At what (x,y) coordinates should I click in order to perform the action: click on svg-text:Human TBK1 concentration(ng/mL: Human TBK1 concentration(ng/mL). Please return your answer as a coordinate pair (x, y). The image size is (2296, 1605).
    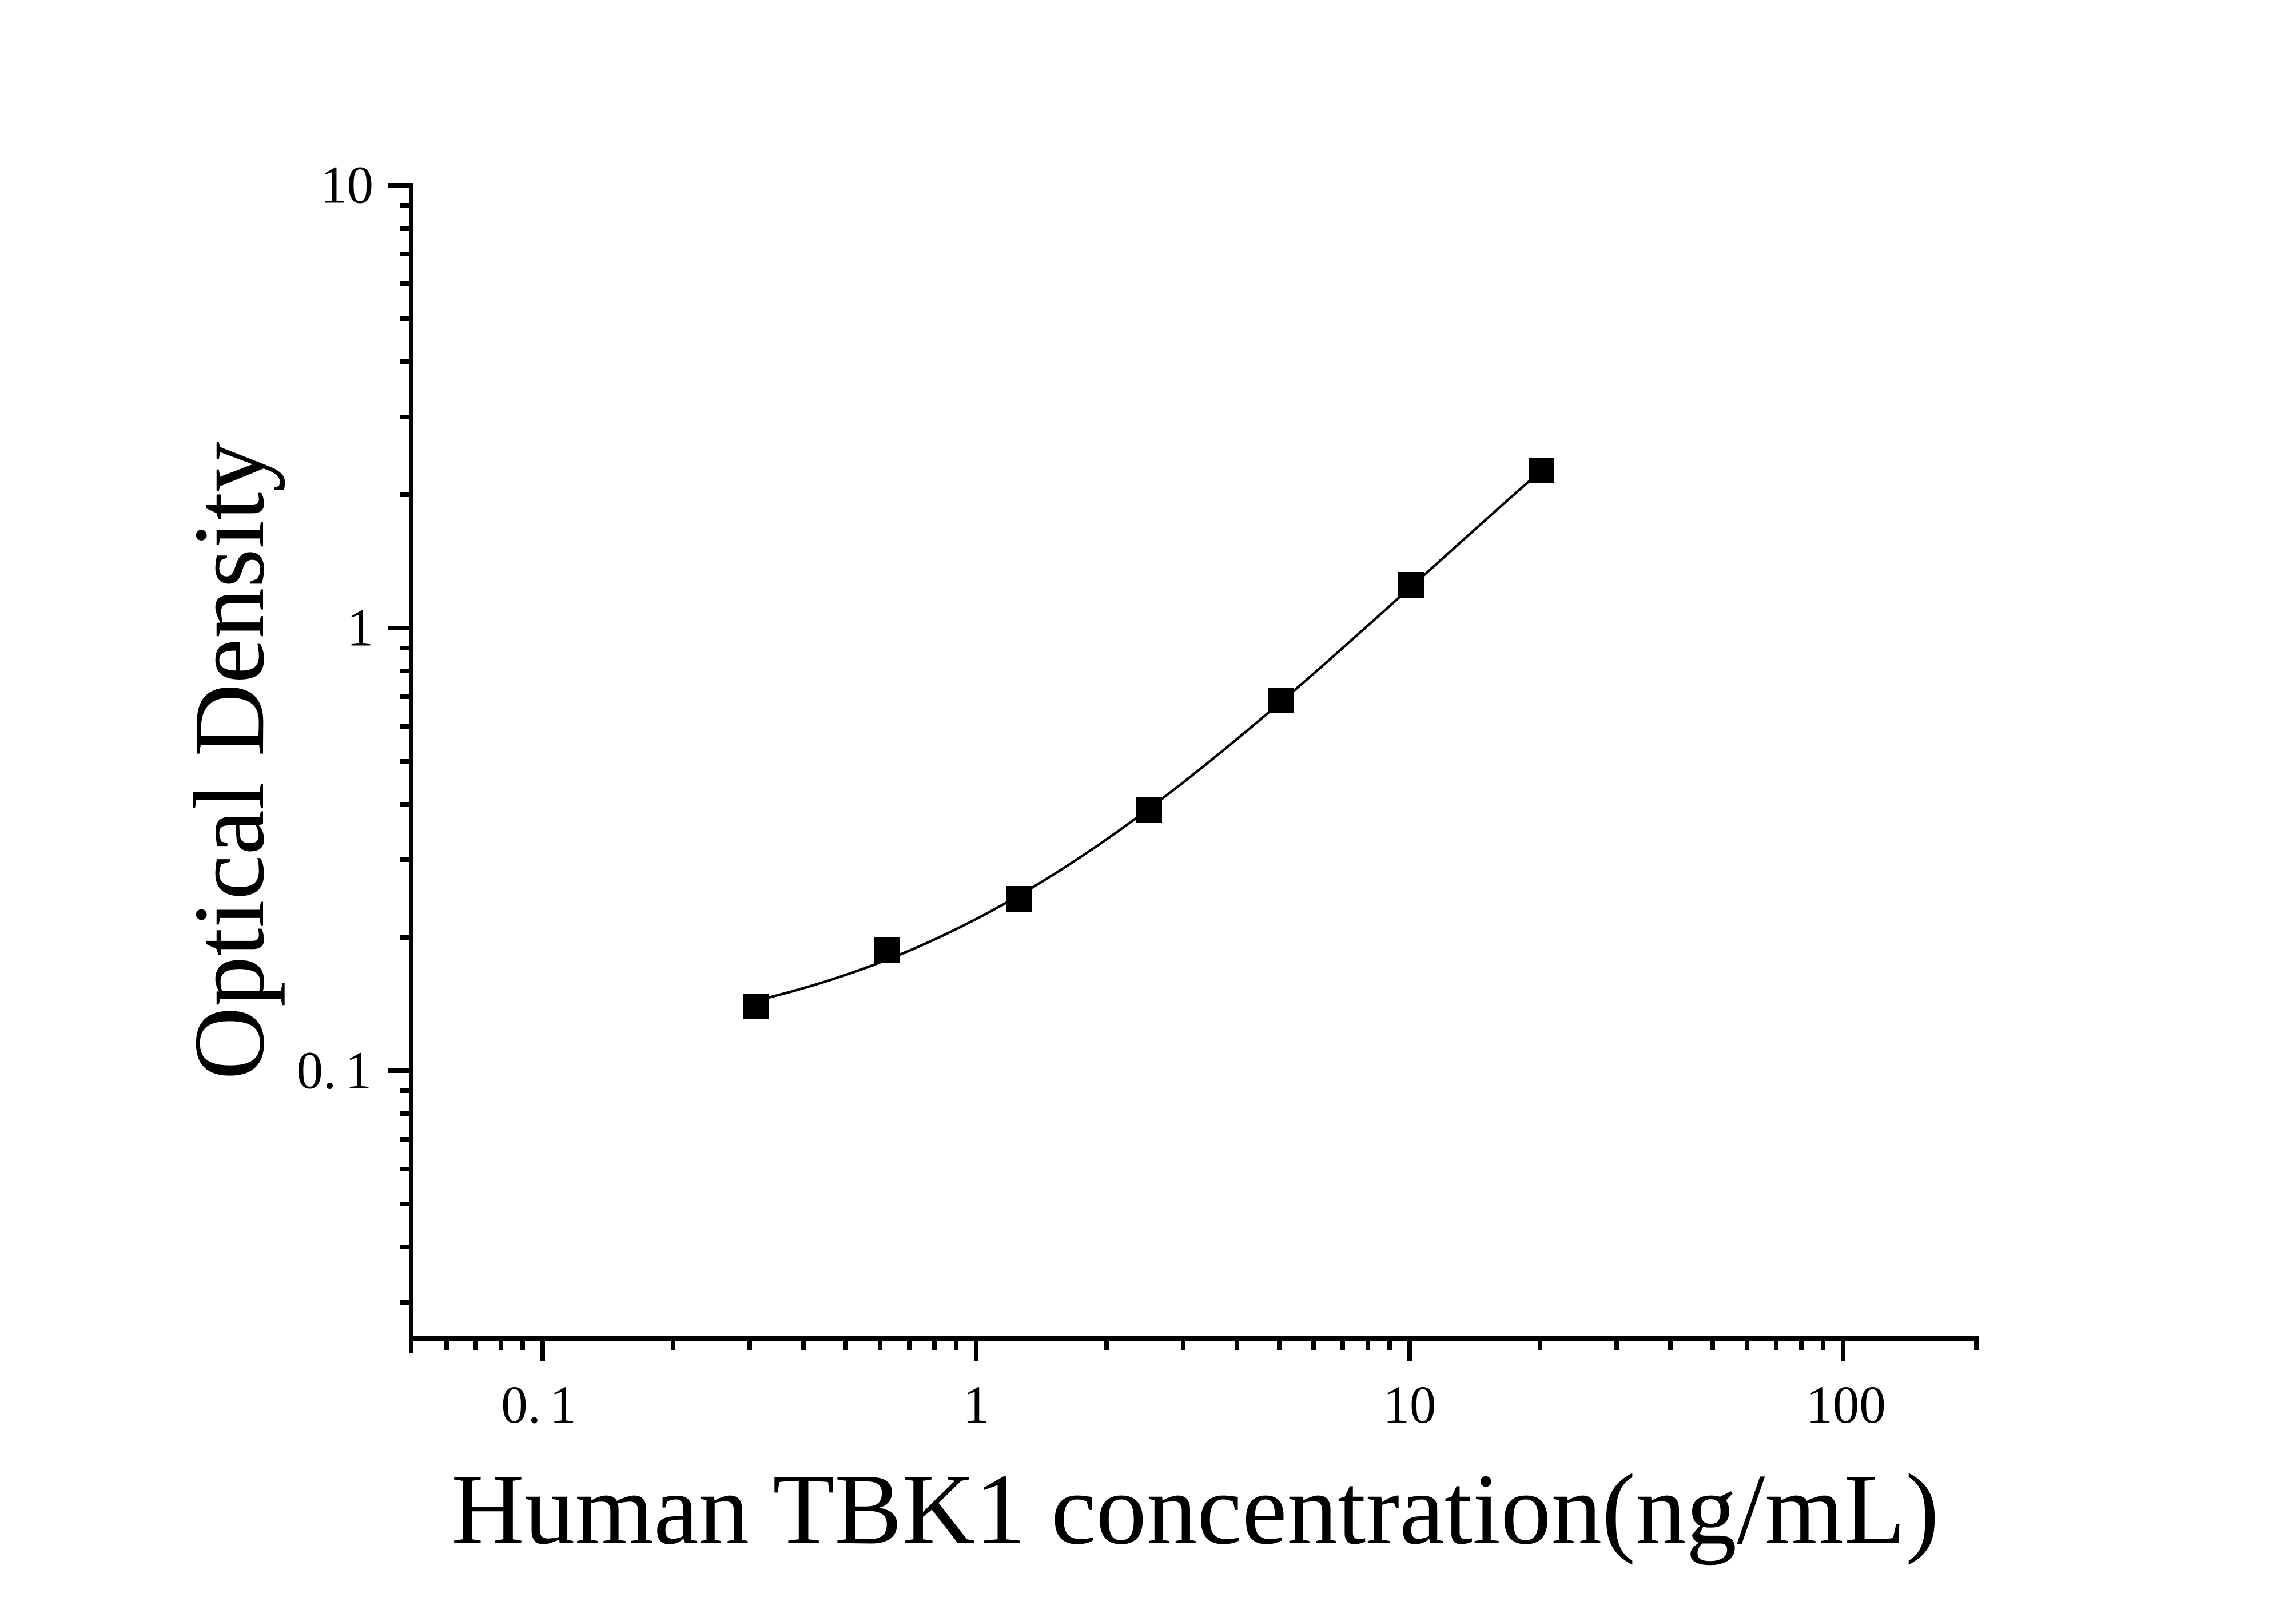
    Looking at the image, I should click on (1195, 1509).